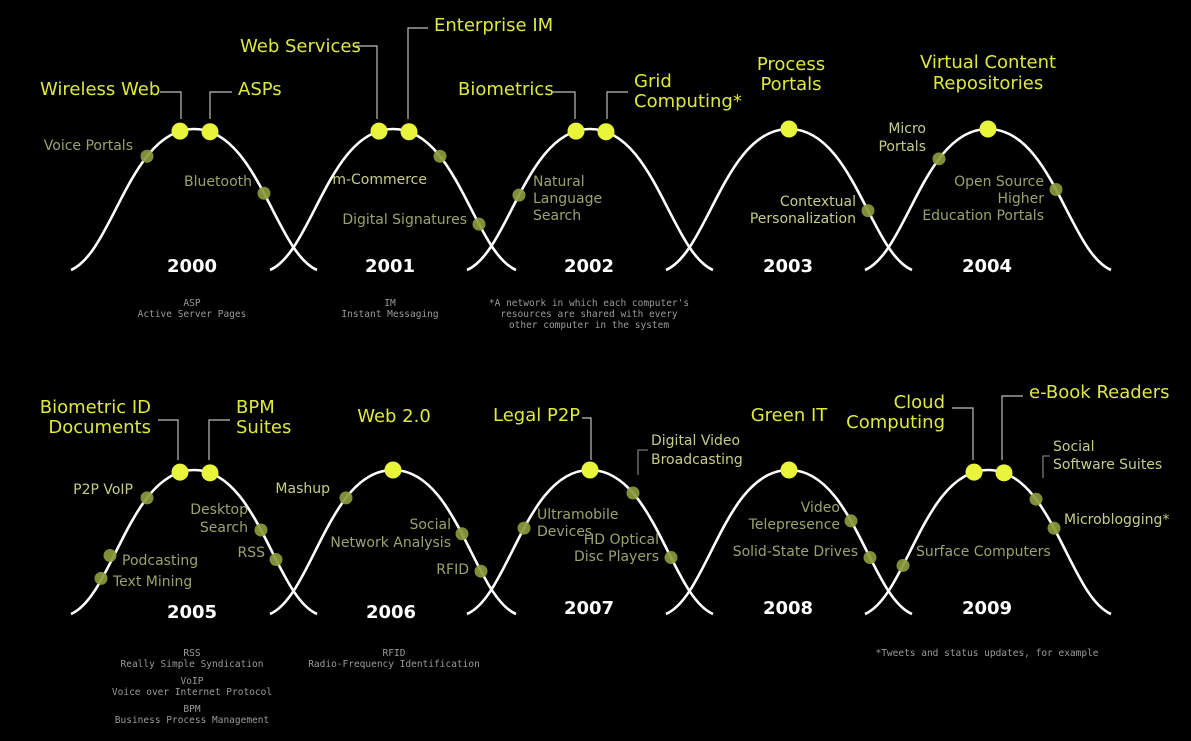  I want to click on side-label-video-telepresence: Telepresence, so click(794, 525).